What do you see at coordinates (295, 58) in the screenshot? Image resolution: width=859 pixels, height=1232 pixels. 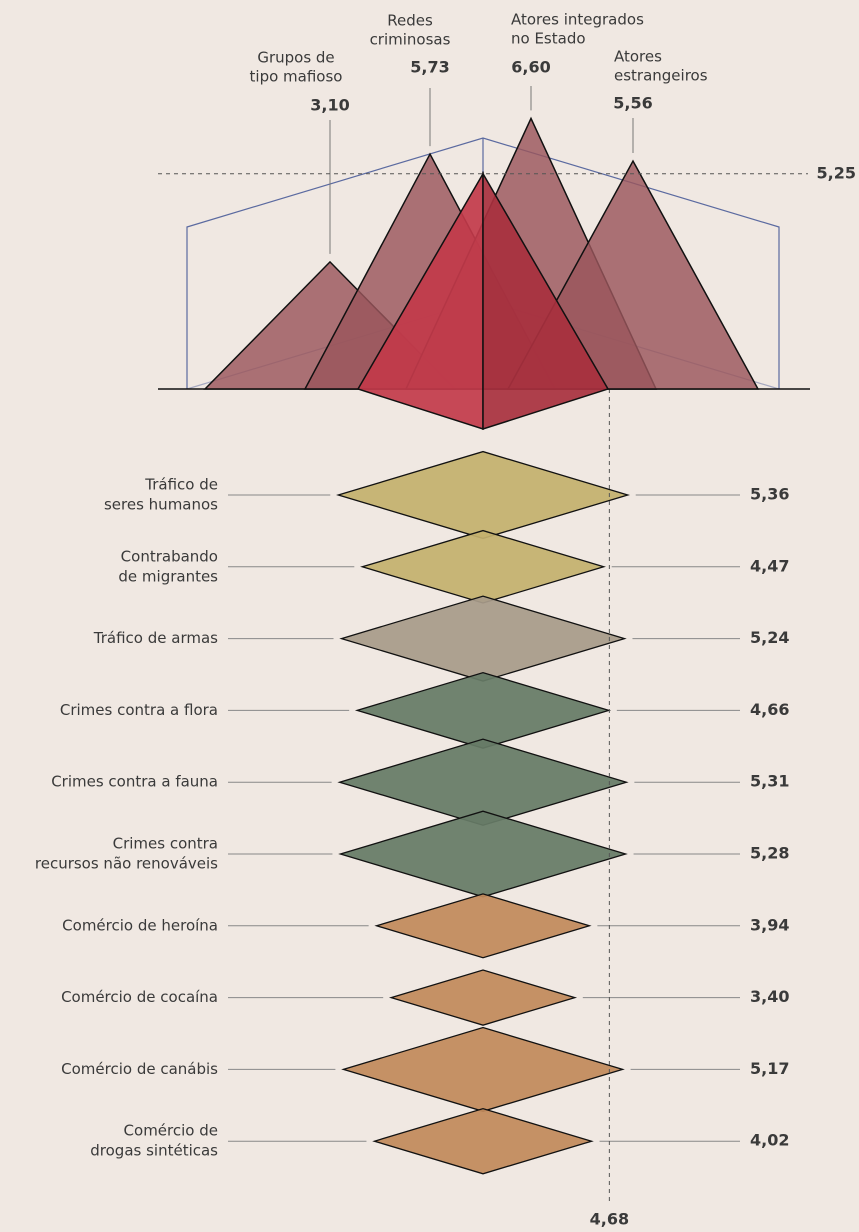 I see `category-label: Grupos de` at bounding box center [295, 58].